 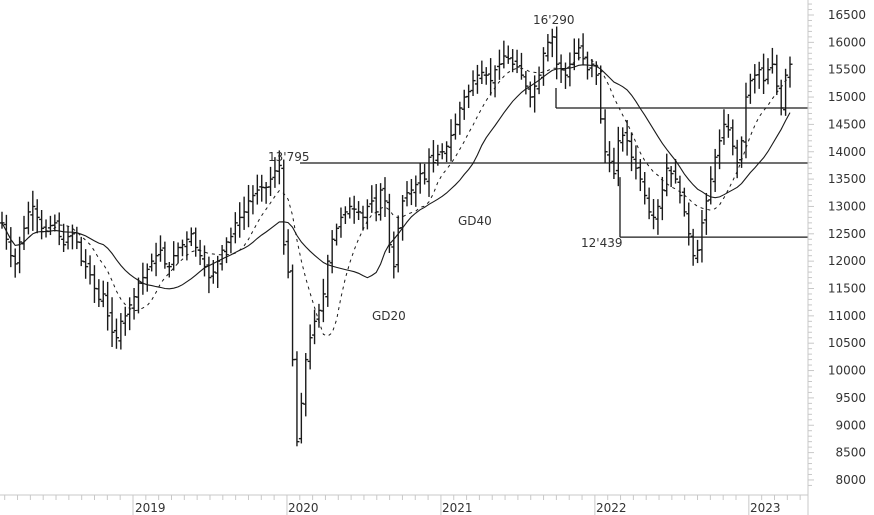 I want to click on y-tick-label: 12500, so click(x=847, y=234).